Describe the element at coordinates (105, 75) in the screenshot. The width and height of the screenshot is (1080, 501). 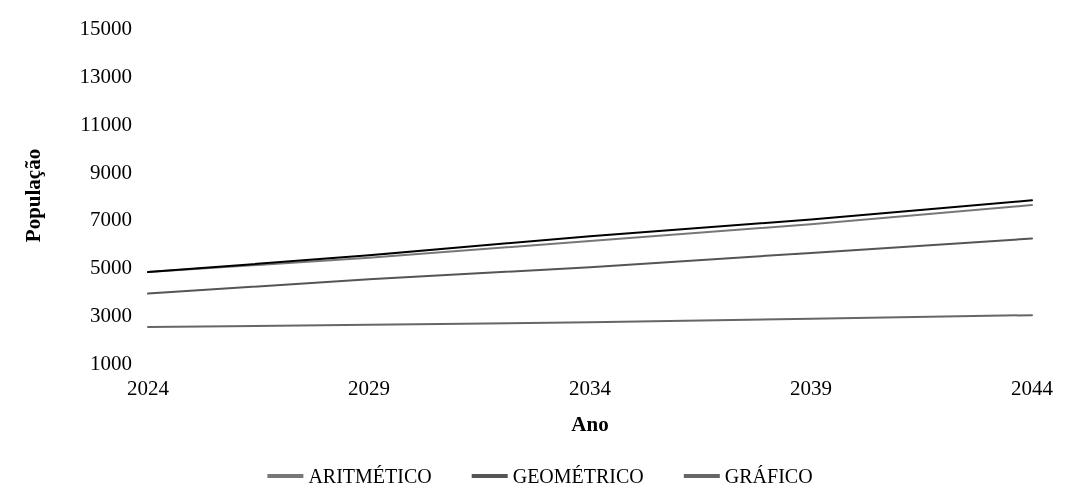
I see `y-tick-label: 13000` at that location.